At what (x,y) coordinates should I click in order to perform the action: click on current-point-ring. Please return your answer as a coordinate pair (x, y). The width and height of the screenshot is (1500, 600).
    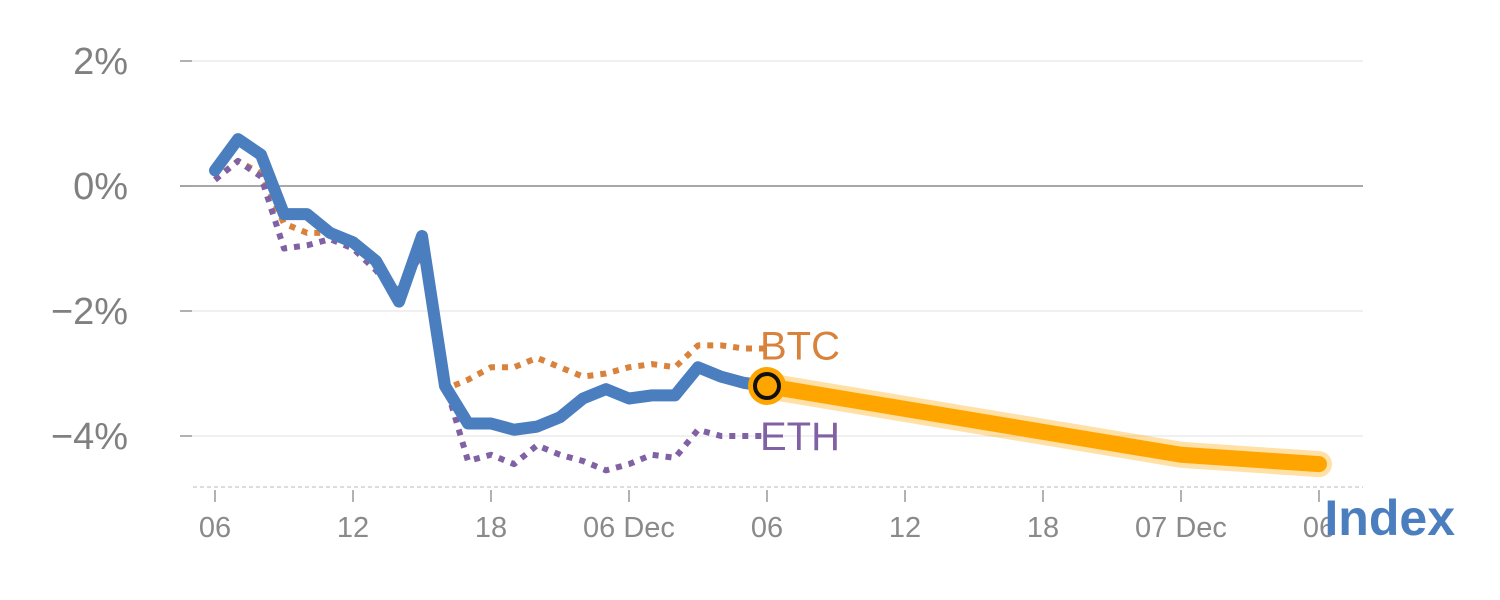
    Looking at the image, I should click on (767, 386).